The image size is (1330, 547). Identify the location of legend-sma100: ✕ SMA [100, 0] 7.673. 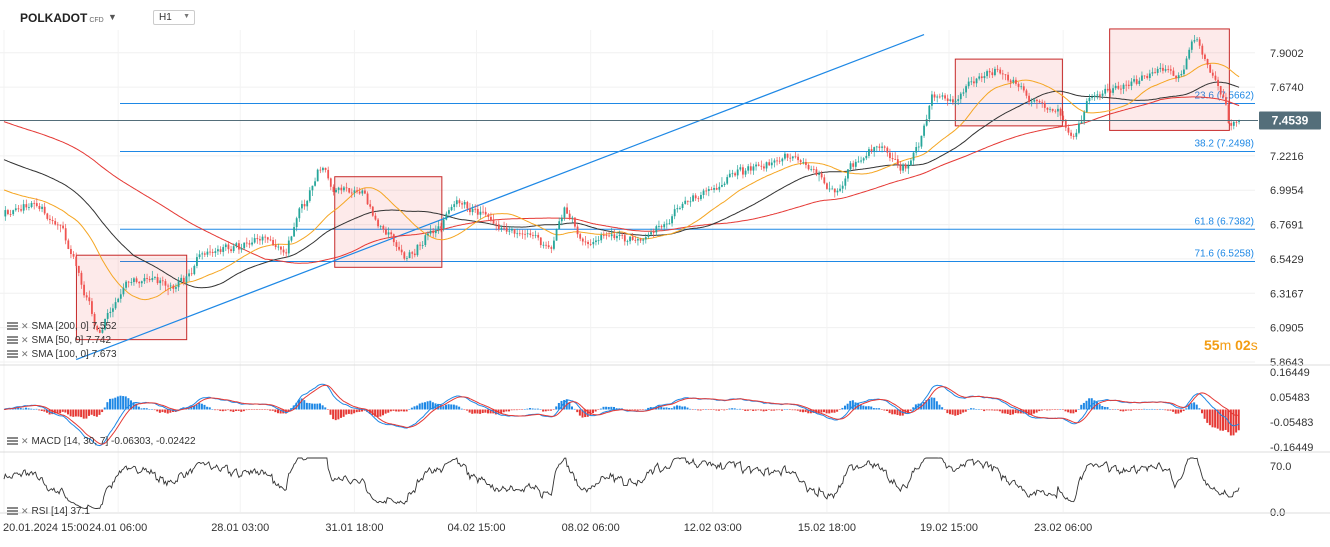
(62, 354).